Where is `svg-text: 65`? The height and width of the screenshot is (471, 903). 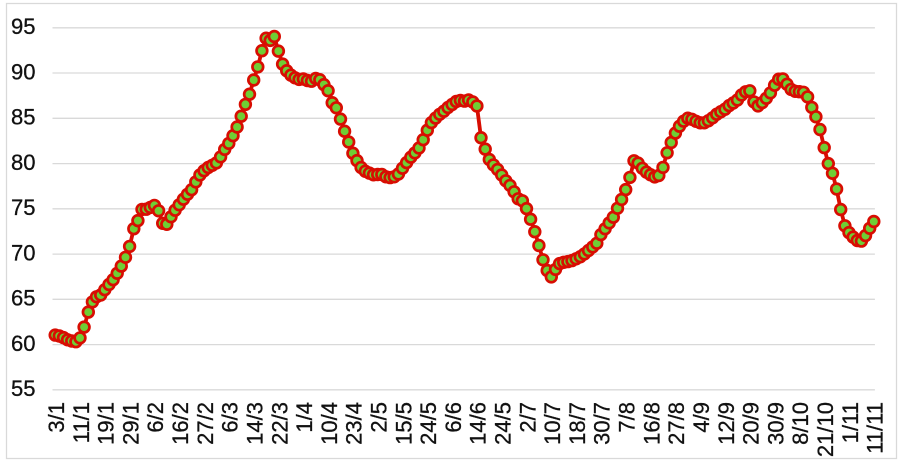
svg-text: 65 is located at coordinates (23, 298).